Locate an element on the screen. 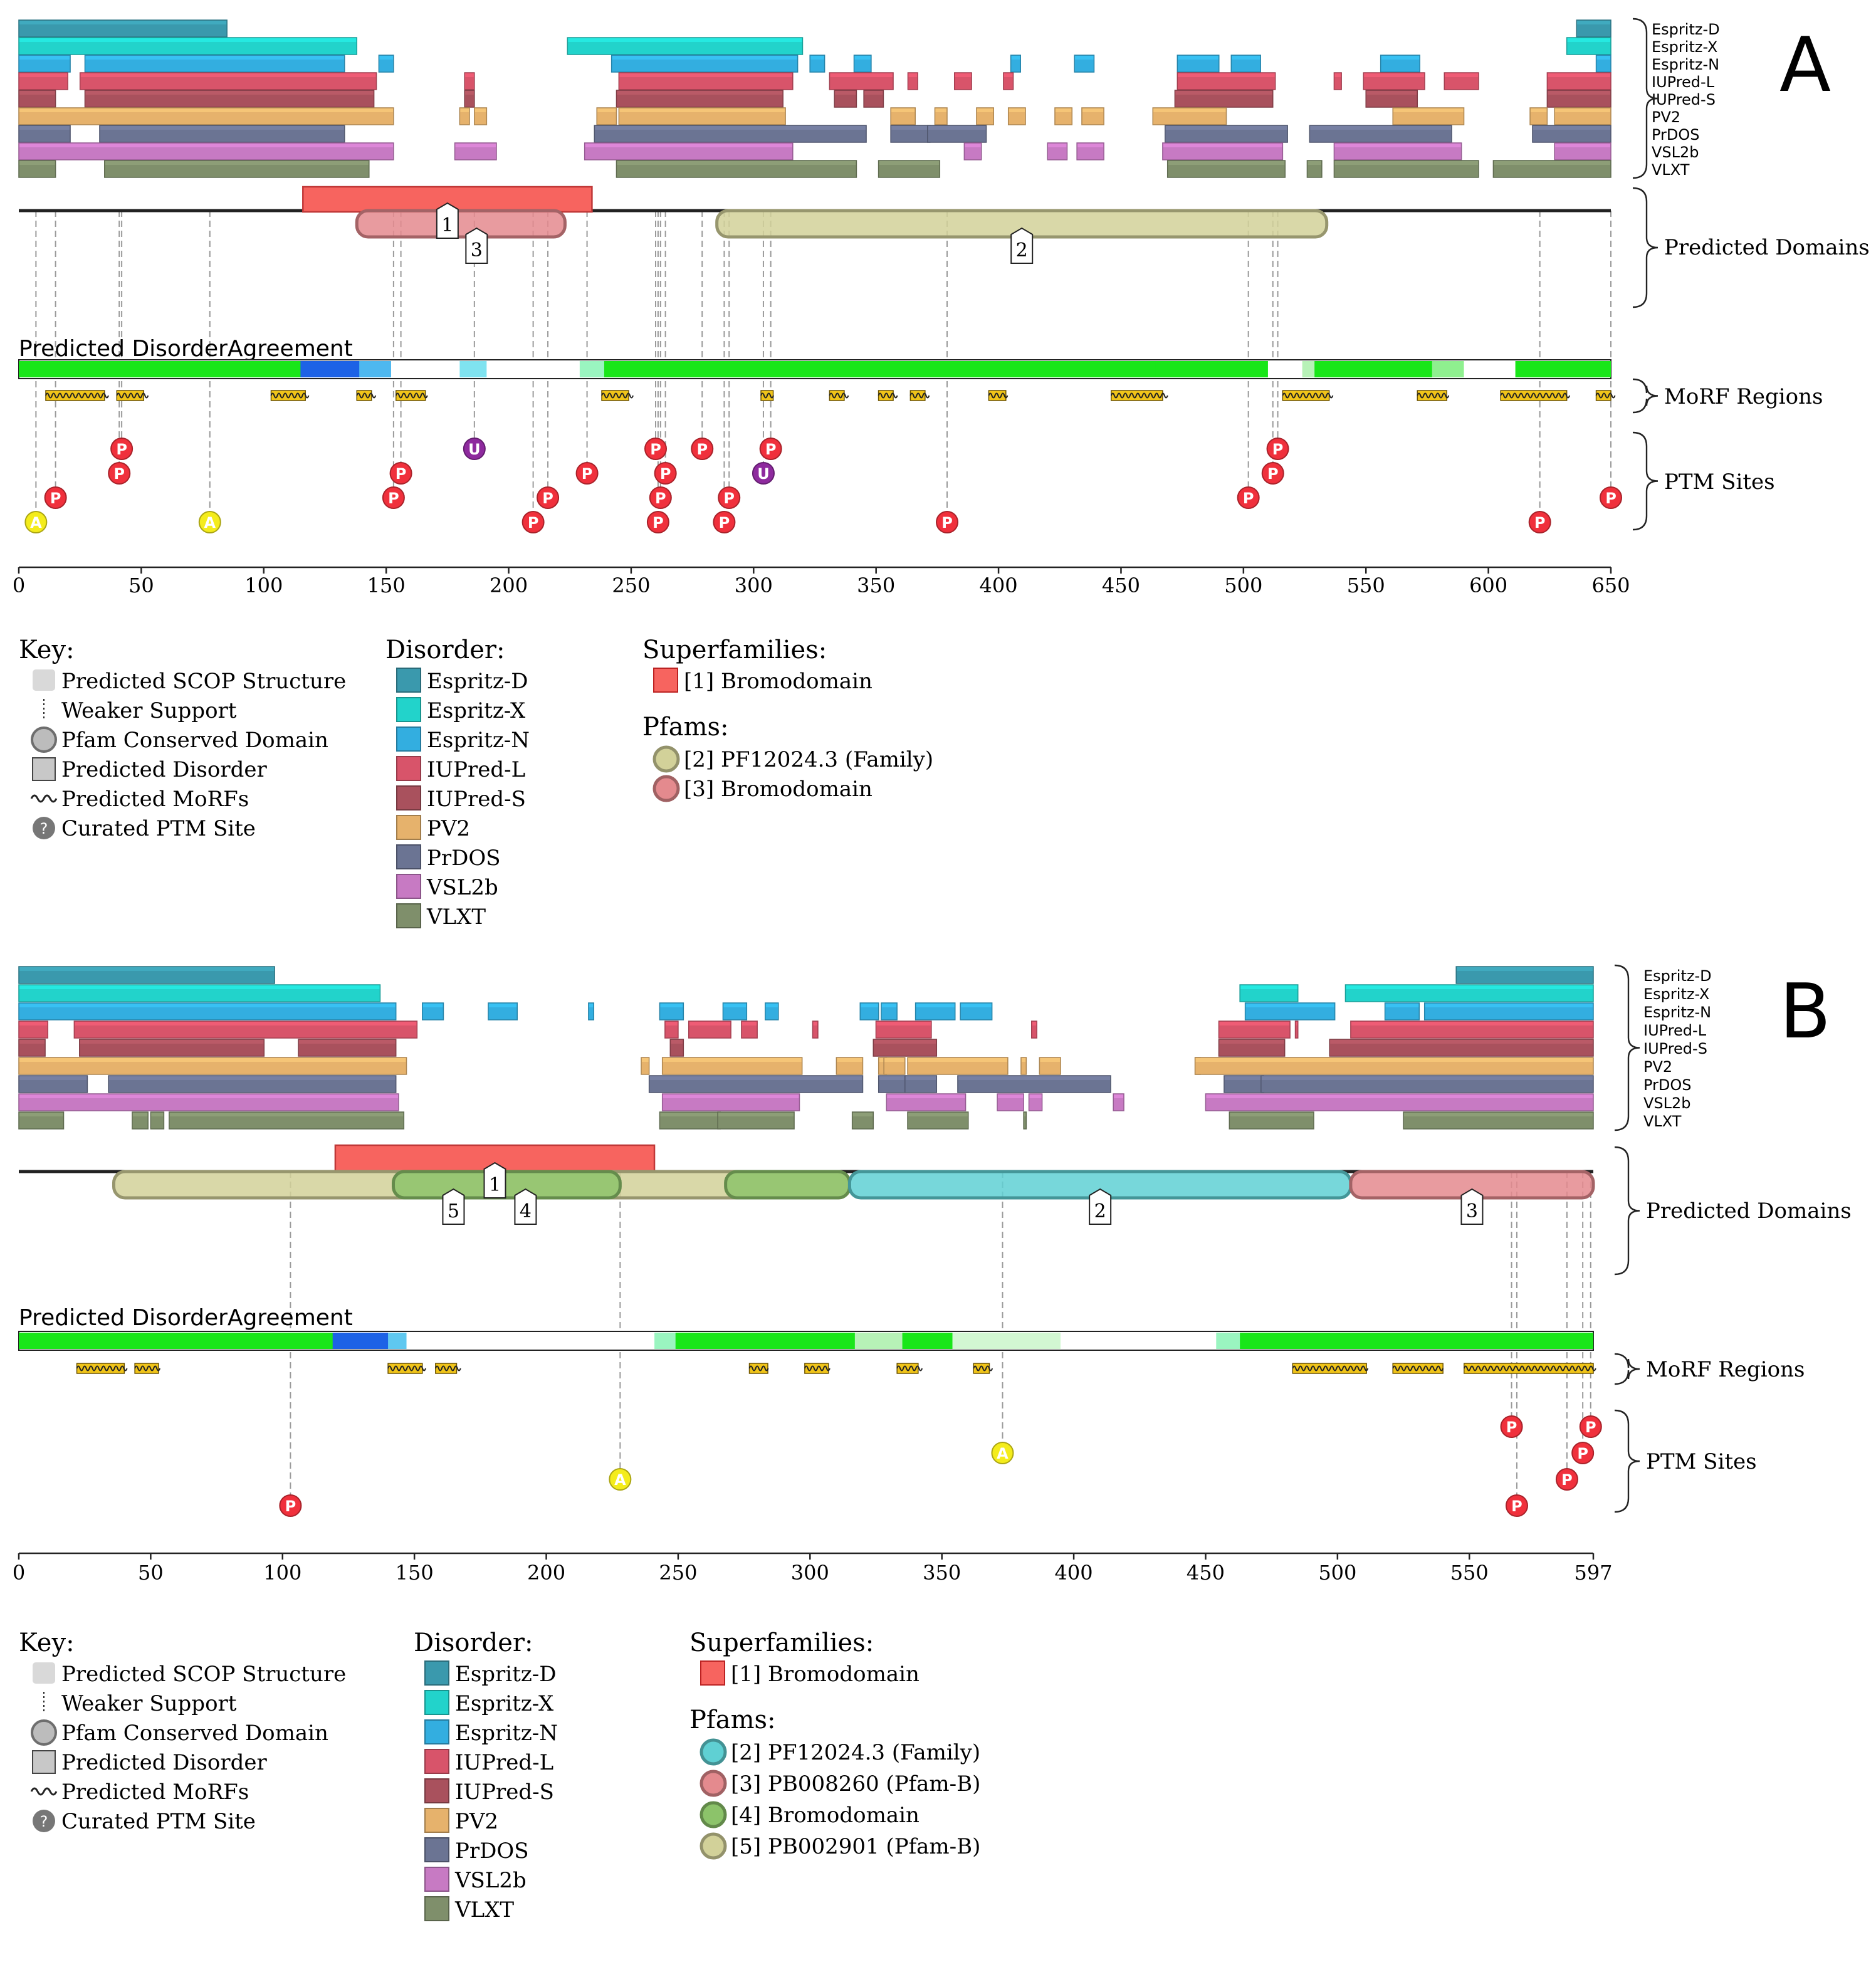 This screenshot has height=1967, width=1876. key-title: Key: is located at coordinates (47, 1643).